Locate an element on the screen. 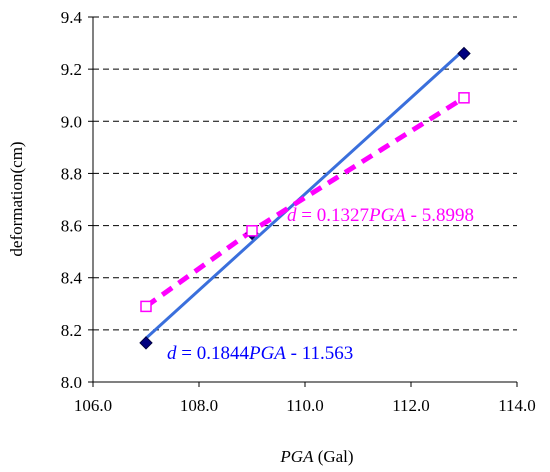 This screenshot has width=550, height=472. y-tick-label: 8.8 is located at coordinates (71, 173).